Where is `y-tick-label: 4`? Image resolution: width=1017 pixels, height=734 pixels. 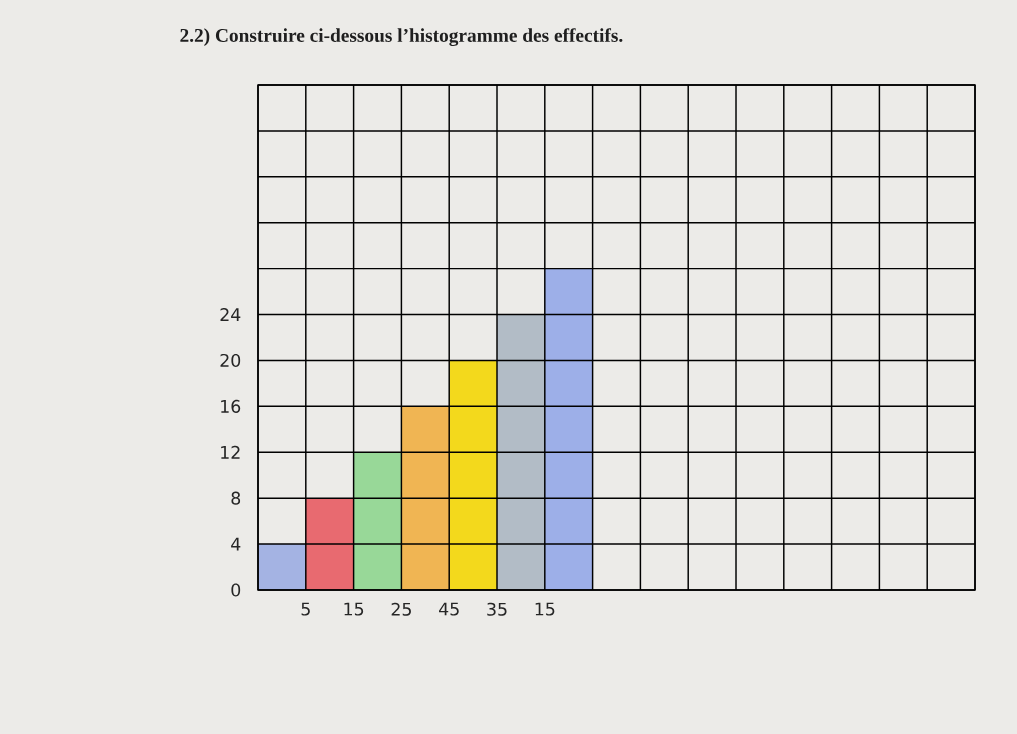
y-tick-label: 4 is located at coordinates (236, 544).